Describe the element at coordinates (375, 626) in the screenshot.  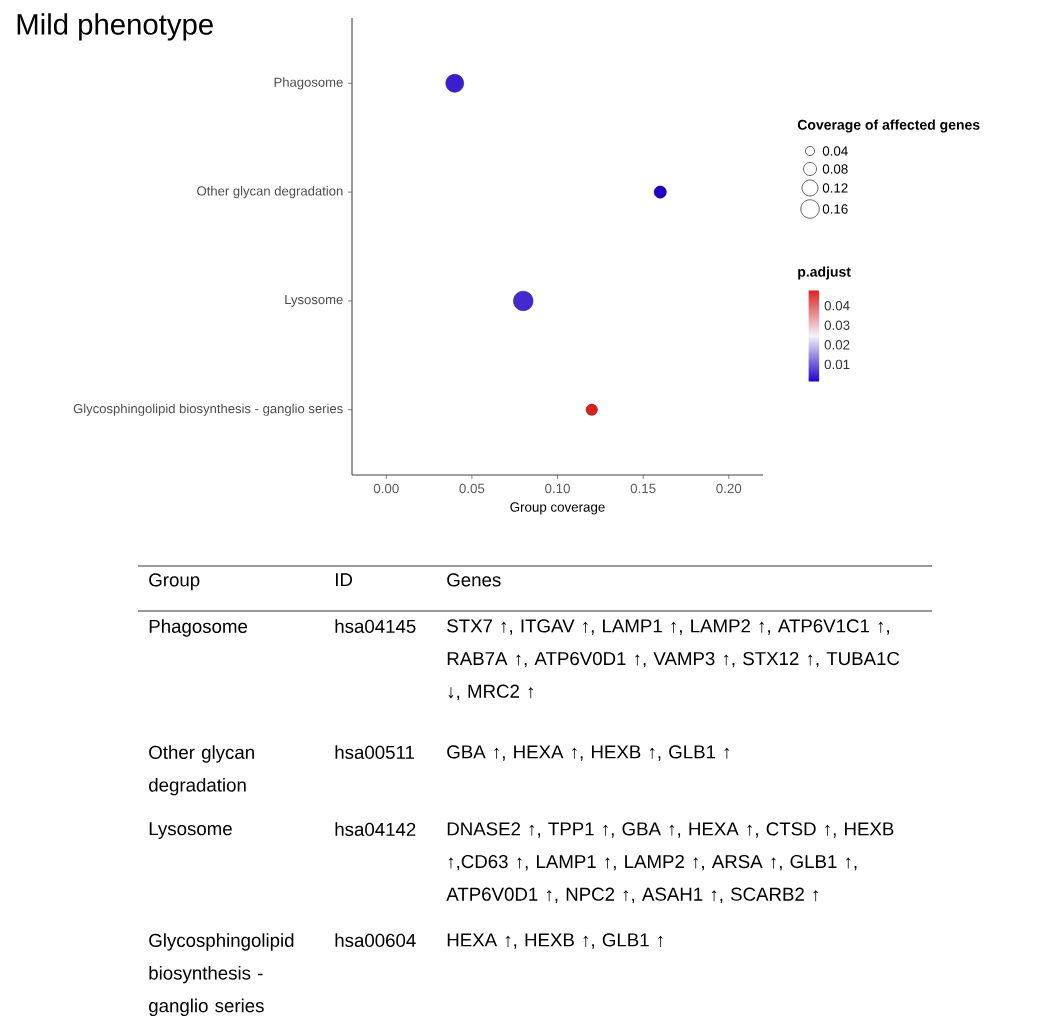
I see `text: hsa04145` at that location.